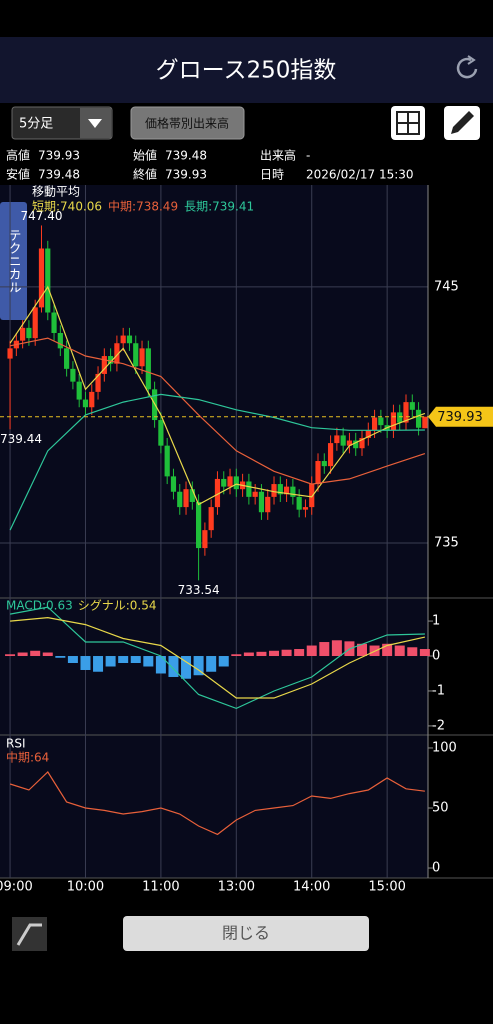 The width and height of the screenshot is (493, 1024). Describe the element at coordinates (219, 207) in the screenshot. I see `legend-entry: 長期:739.41` at that location.